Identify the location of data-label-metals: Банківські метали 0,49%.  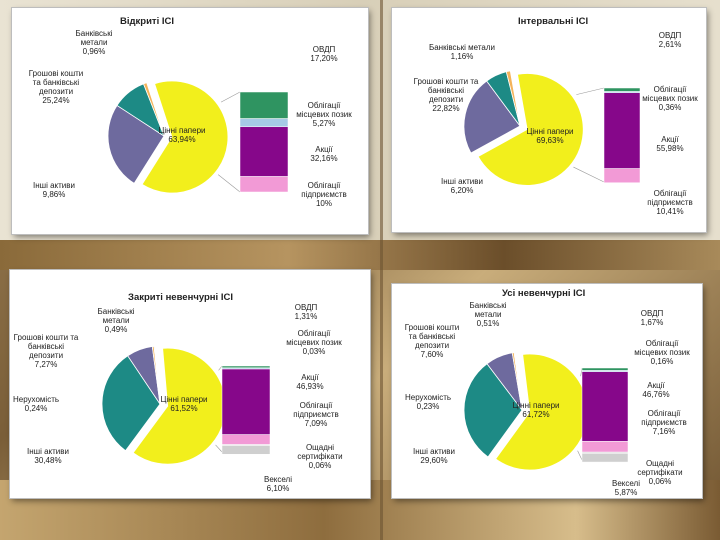
(116, 320).